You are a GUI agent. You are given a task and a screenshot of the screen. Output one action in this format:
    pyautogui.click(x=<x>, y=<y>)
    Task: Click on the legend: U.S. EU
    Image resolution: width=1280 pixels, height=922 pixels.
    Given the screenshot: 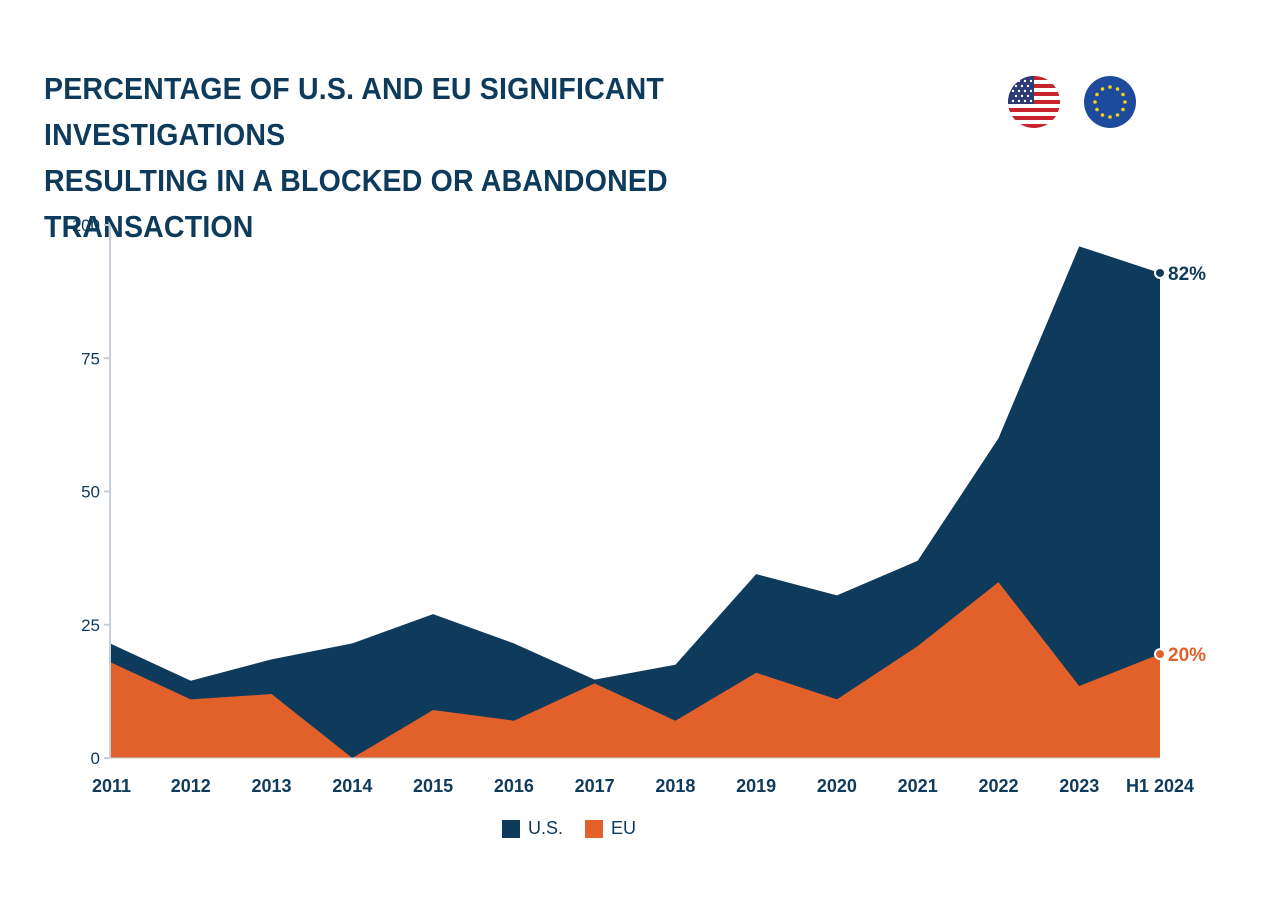 What is the action you would take?
    pyautogui.click(x=575, y=828)
    